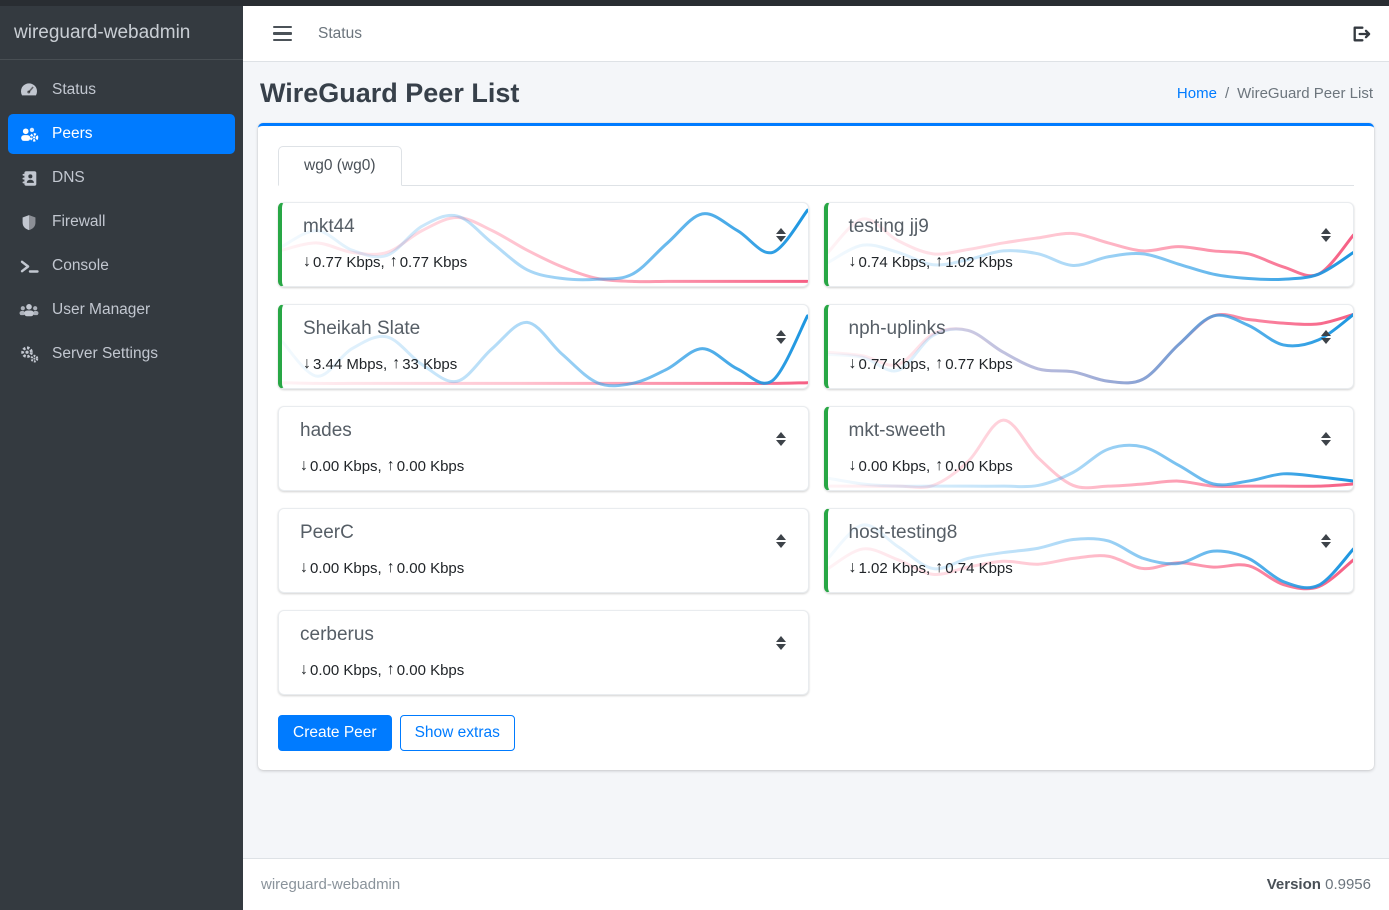 The width and height of the screenshot is (1389, 910). I want to click on peer-card-mkt-sweeth: mkt-sweeth ↓ 0.00 Kbps, ↑ 0.00 Kbps, so click(1088, 448).